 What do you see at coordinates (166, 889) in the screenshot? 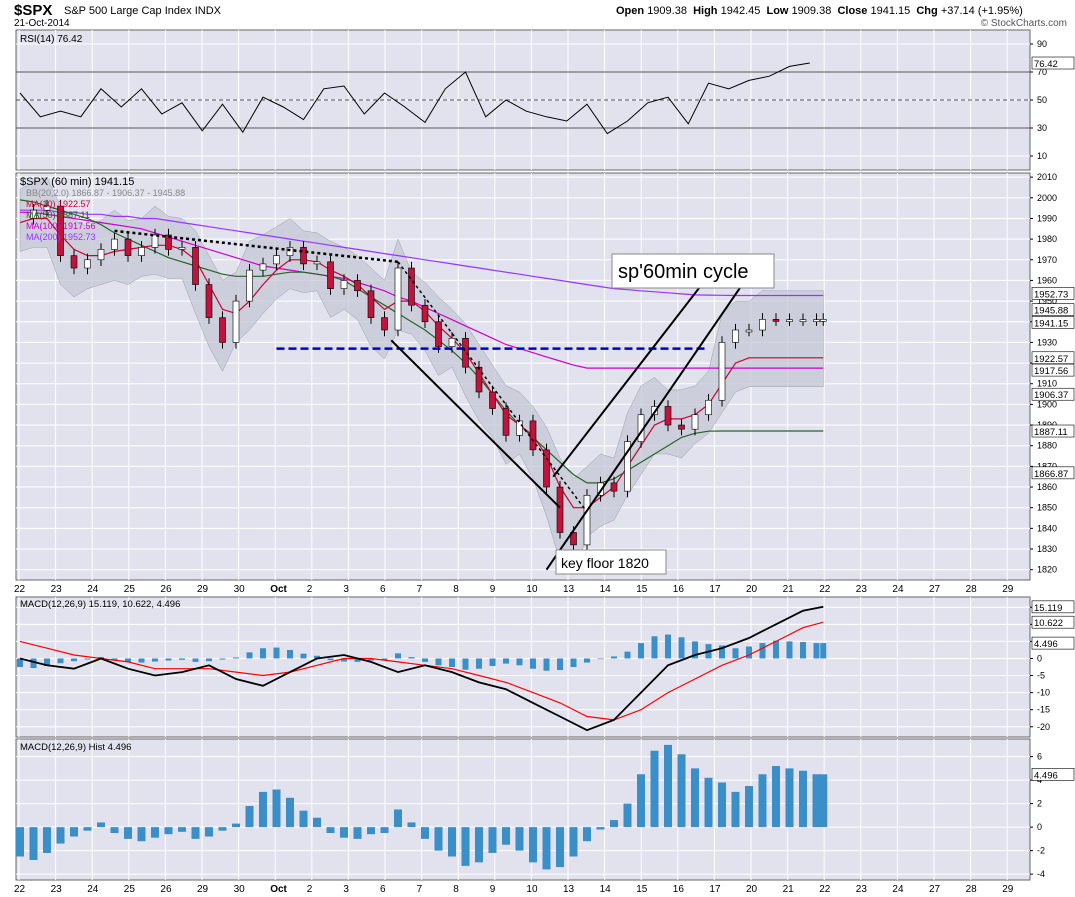
I see `bottom-x-axis-label: 26` at bounding box center [166, 889].